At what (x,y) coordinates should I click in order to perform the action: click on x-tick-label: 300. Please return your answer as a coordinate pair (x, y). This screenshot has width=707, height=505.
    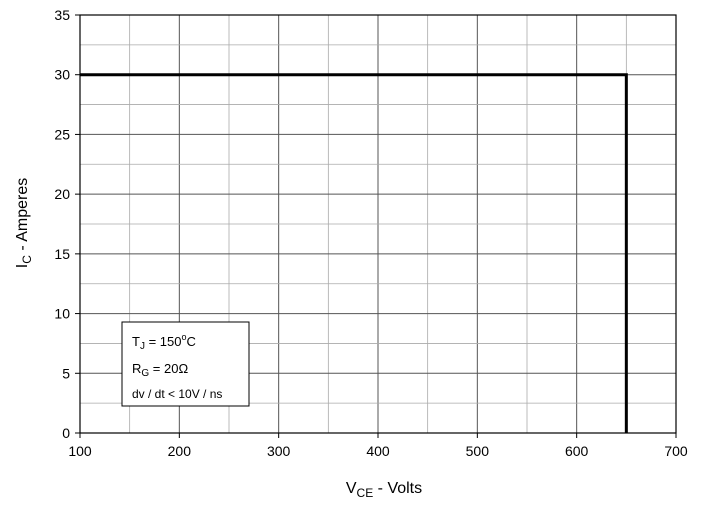
    Looking at the image, I should click on (279, 451).